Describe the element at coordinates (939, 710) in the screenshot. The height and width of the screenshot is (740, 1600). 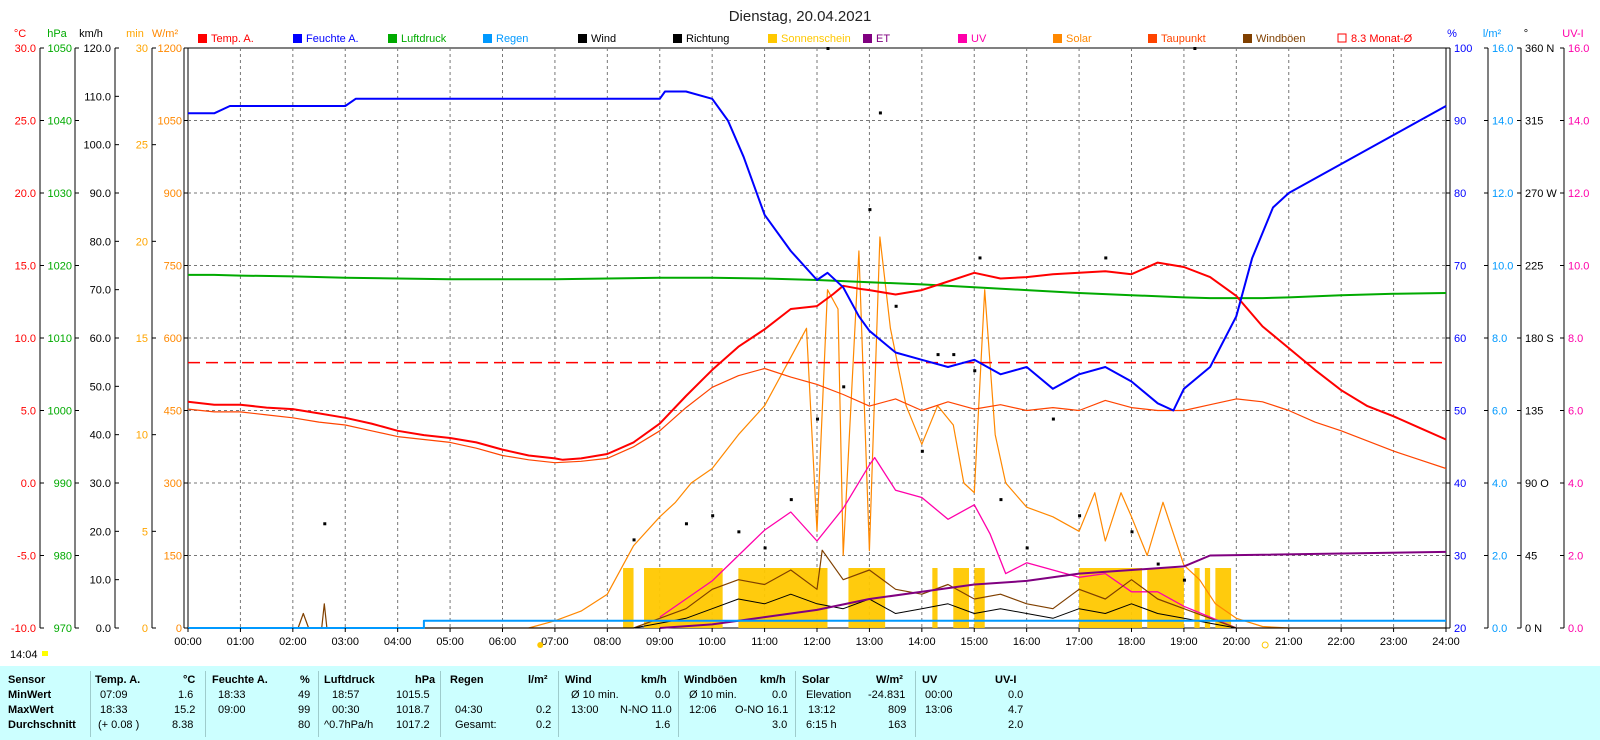
I see `stats-uv-max-time: 13:06` at that location.